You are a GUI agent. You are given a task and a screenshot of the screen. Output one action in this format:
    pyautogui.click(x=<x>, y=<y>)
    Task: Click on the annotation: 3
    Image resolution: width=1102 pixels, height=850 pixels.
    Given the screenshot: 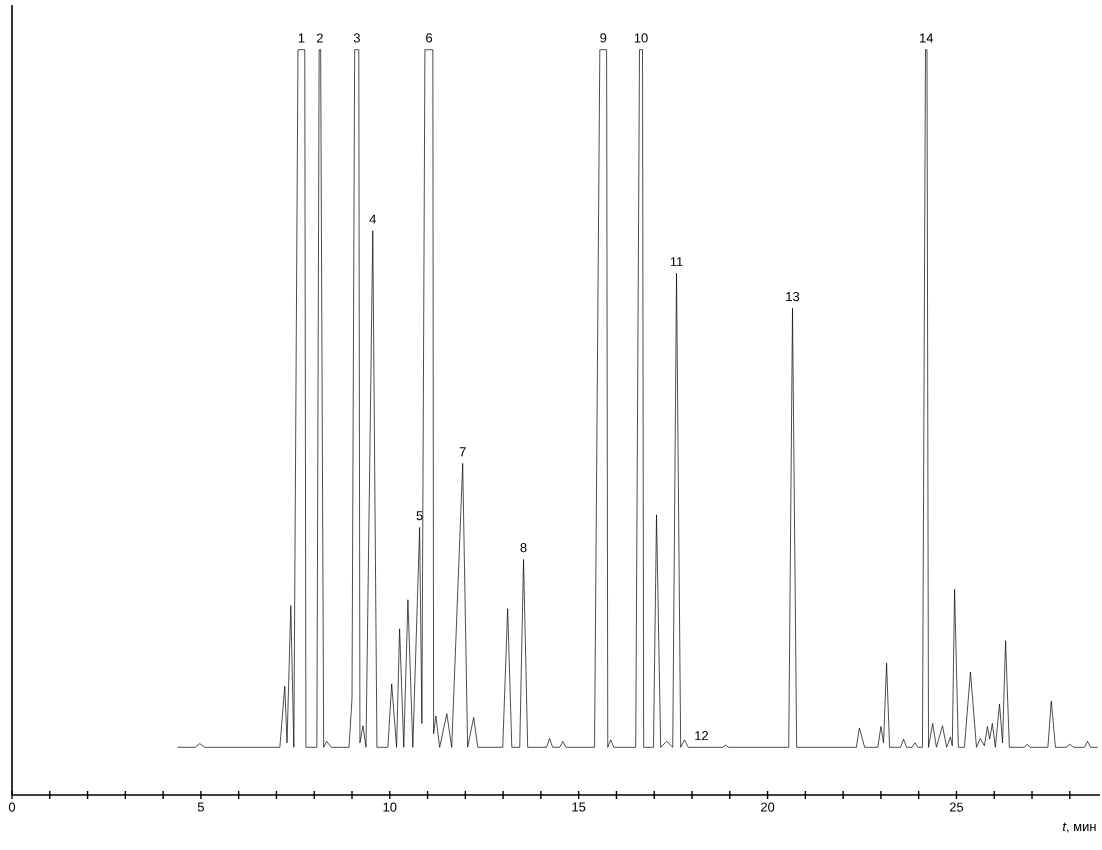 What is the action you would take?
    pyautogui.click(x=356, y=38)
    